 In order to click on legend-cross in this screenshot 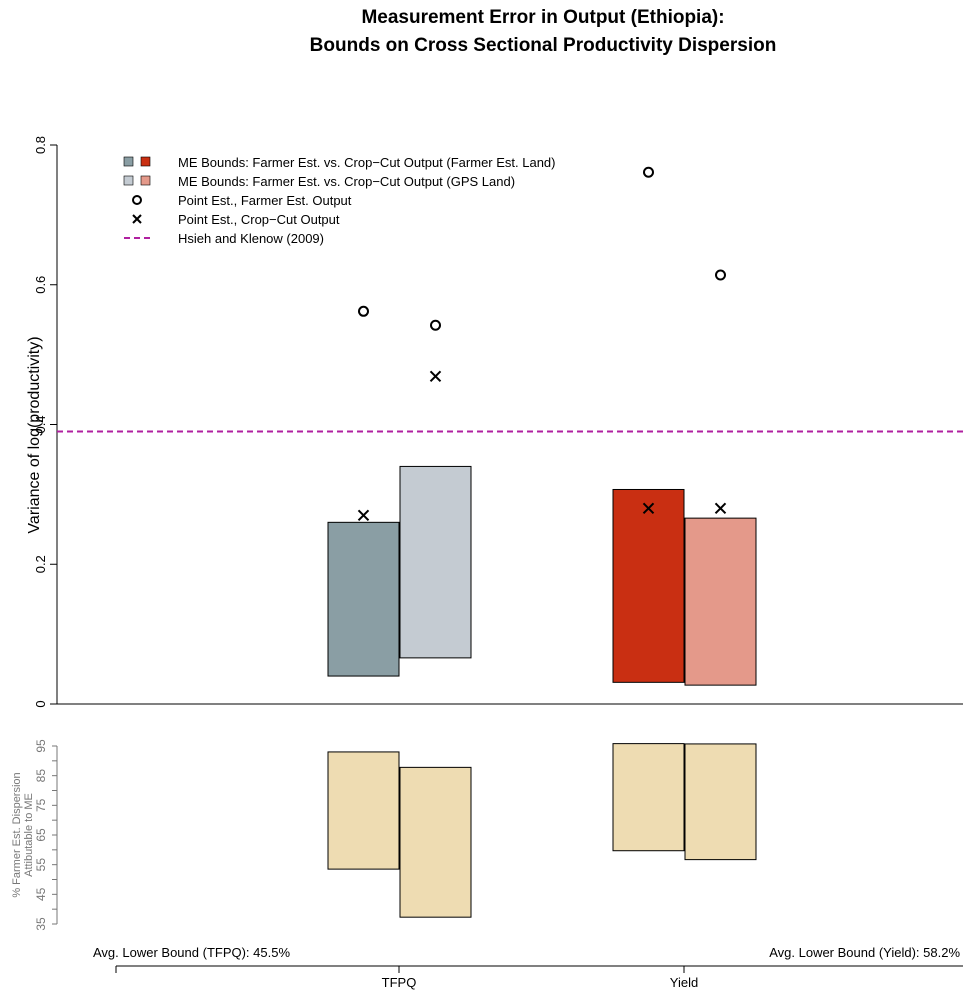, I will do `click(137, 219)`.